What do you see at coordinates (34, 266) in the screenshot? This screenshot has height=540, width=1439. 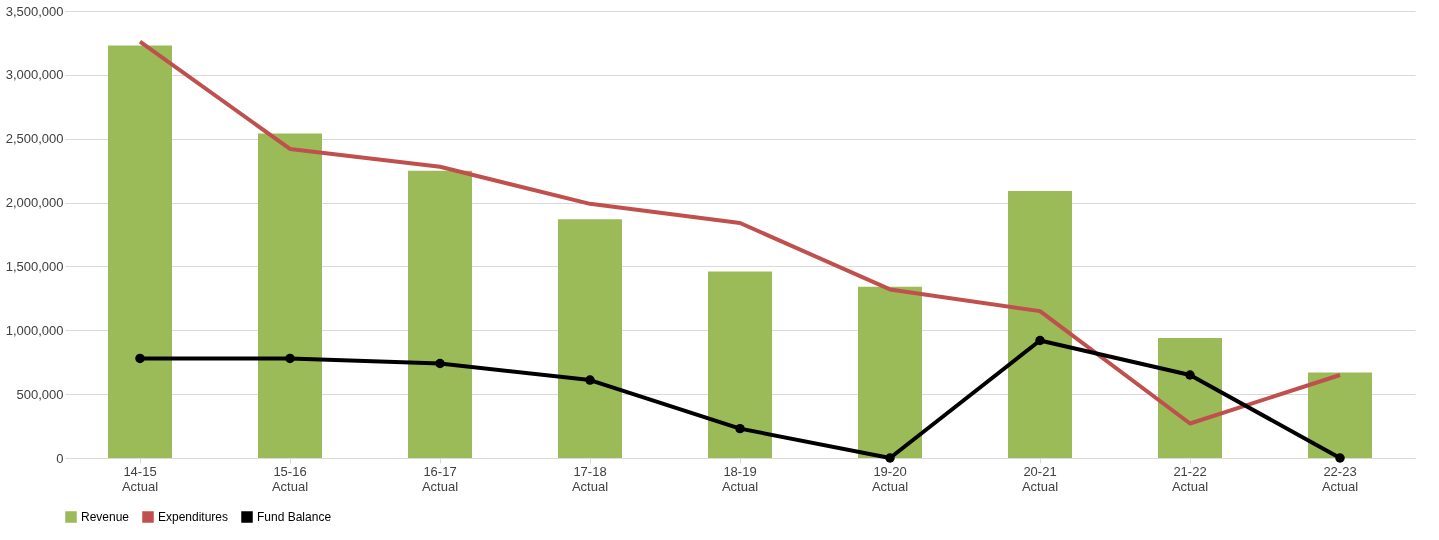 I see `y-tick-label: 1,500,000` at bounding box center [34, 266].